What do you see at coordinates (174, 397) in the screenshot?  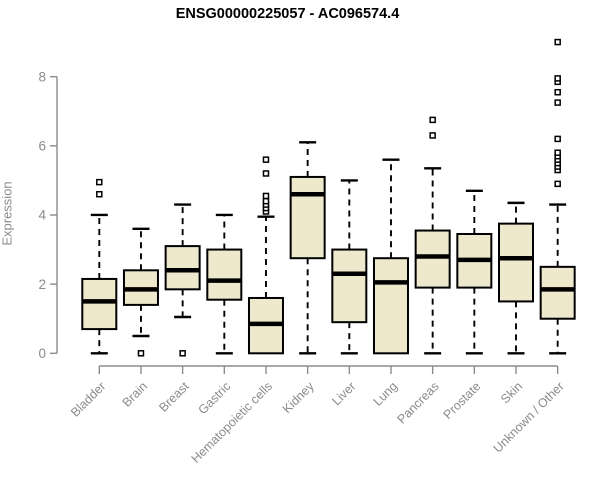 I see `x-tick-label-breast: Breast` at bounding box center [174, 397].